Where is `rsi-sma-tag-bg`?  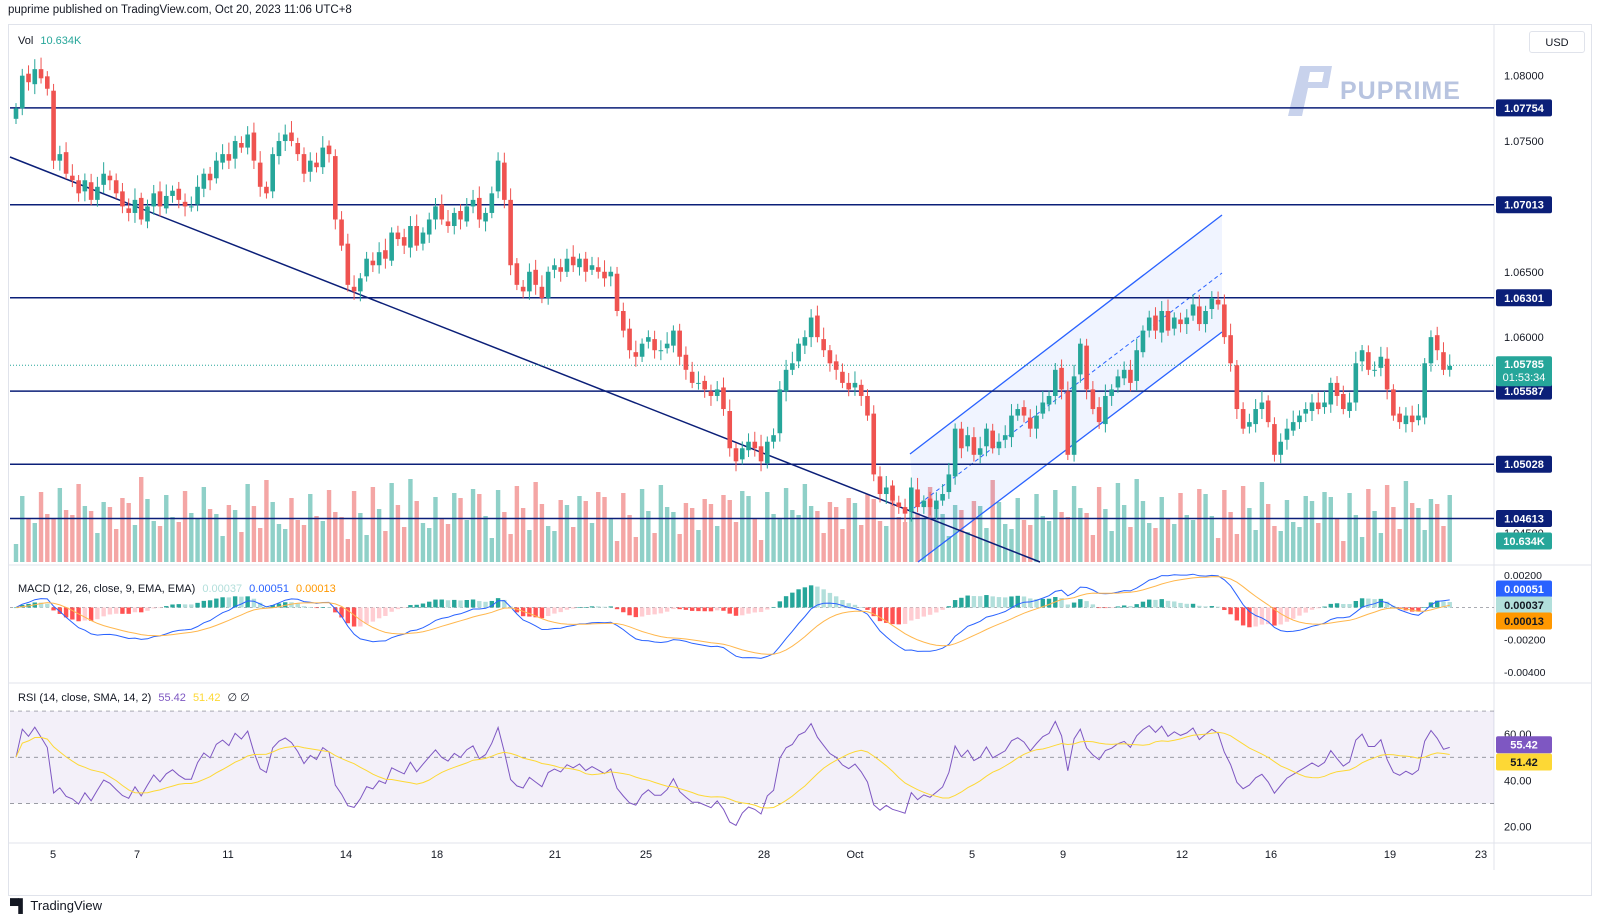
rsi-sma-tag-bg is located at coordinates (1524, 762).